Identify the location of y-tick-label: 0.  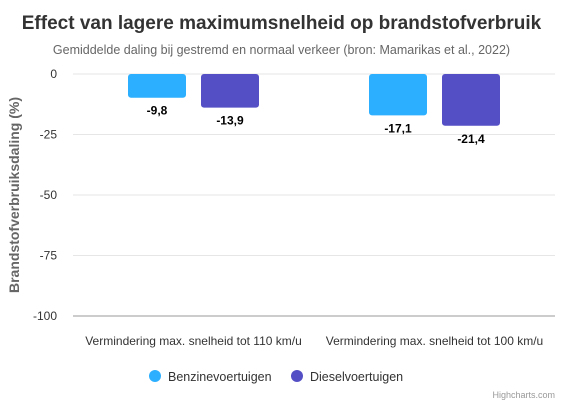
(53, 74).